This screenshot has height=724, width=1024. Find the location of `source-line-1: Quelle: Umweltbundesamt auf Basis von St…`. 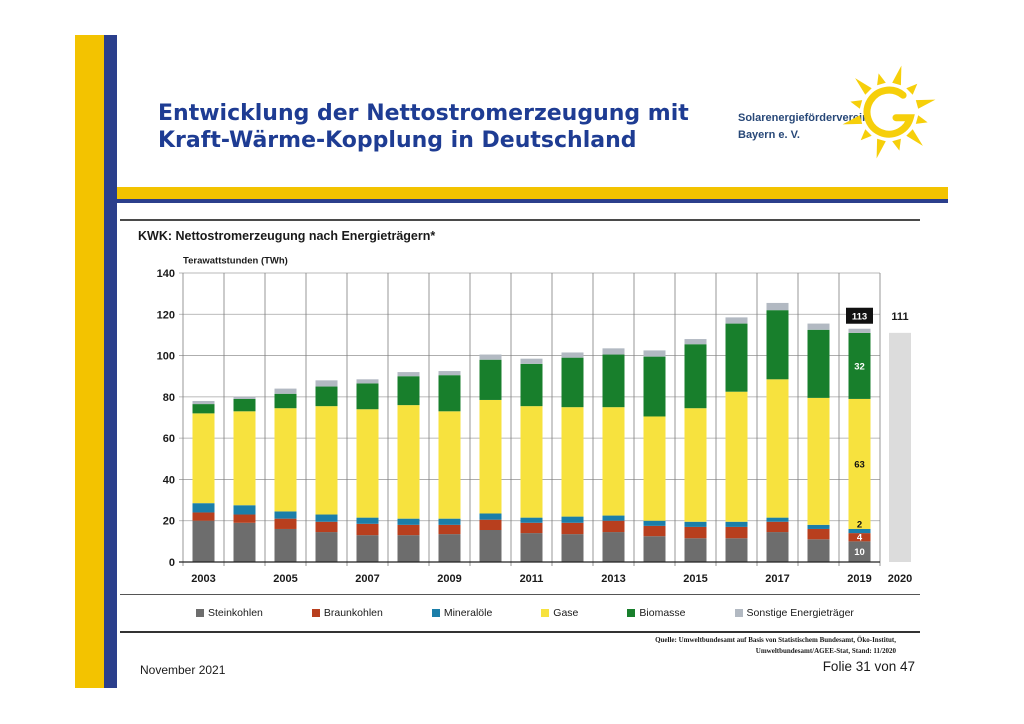

source-line-1: Quelle: Umweltbundesamt auf Basis von St… is located at coordinates (775, 640).